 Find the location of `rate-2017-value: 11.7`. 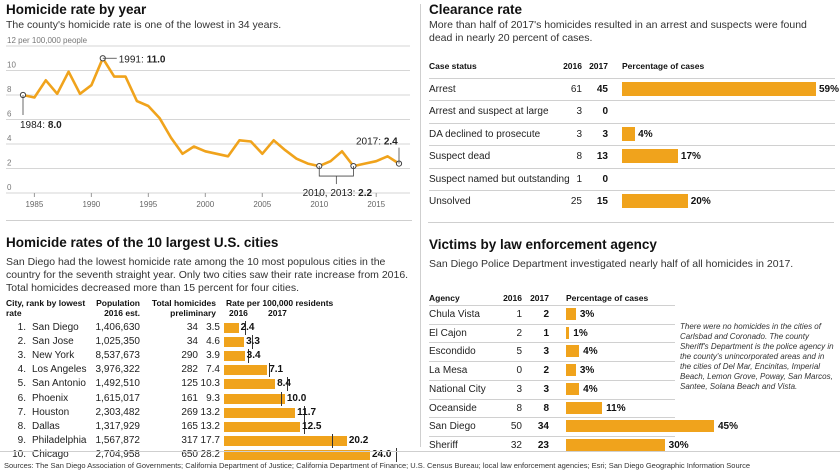

rate-2017-value: 11.7 is located at coordinates (307, 412).